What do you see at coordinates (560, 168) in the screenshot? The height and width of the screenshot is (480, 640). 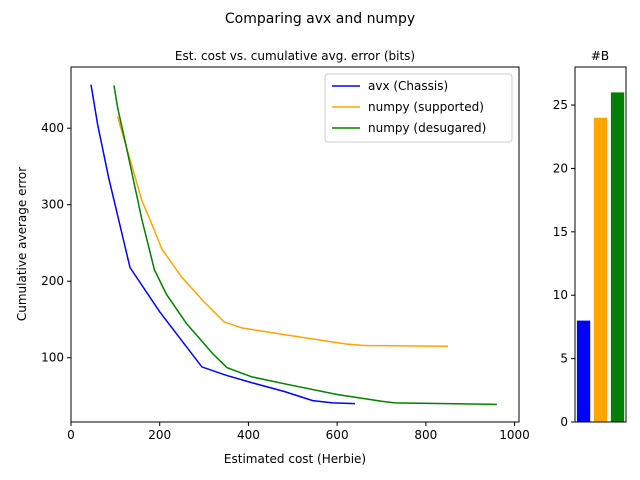 I see `bar-y-tick-label: 20` at bounding box center [560, 168].